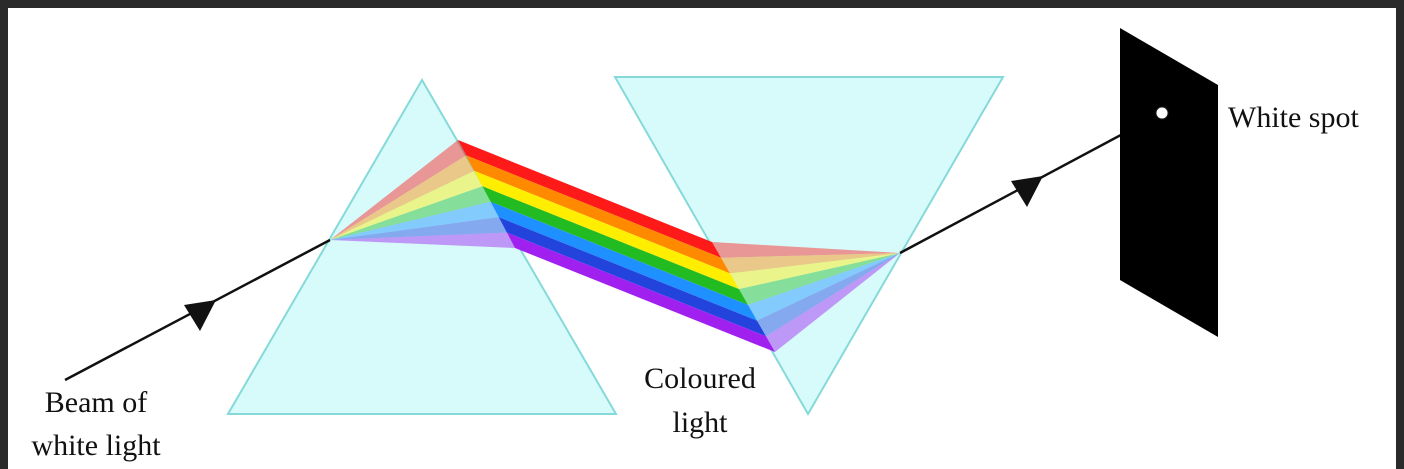  Describe the element at coordinates (1293, 117) in the screenshot. I see `label: White spot` at that location.